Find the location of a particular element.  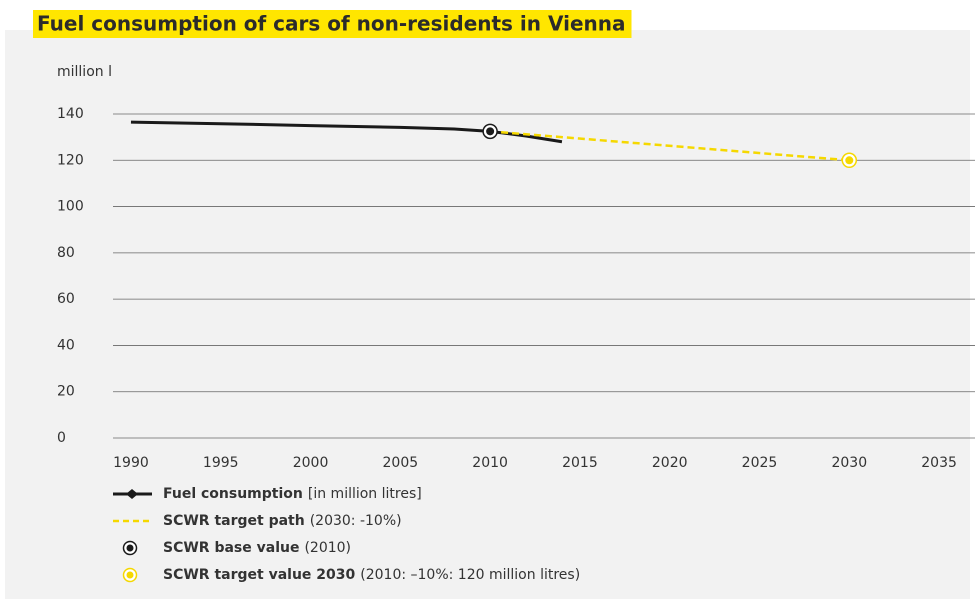

legend-entry: SCWR base value (2010) is located at coordinates (257, 548).